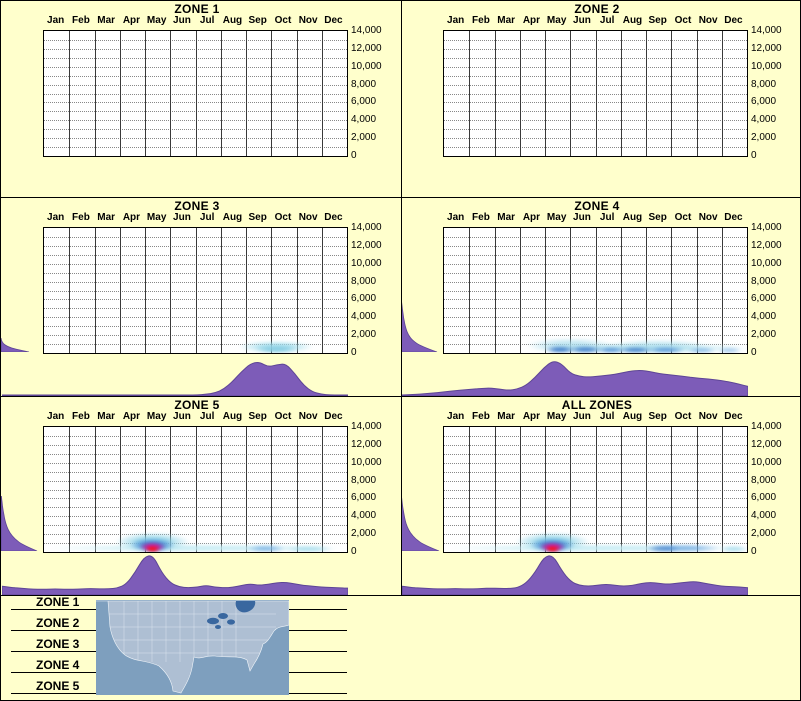 Image resolution: width=801 pixels, height=701 pixels. I want to click on legend-zone-label: ZONE 1, so click(58, 602).